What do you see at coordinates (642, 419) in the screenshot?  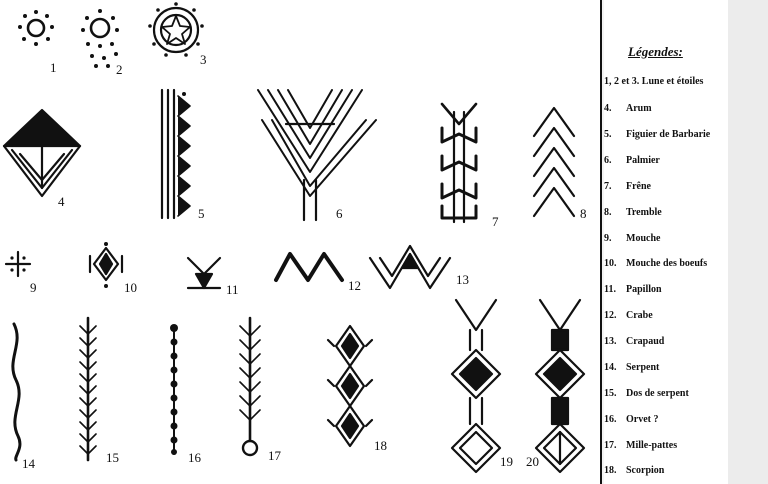 I see `legend-text: Orvet ?` at bounding box center [642, 419].